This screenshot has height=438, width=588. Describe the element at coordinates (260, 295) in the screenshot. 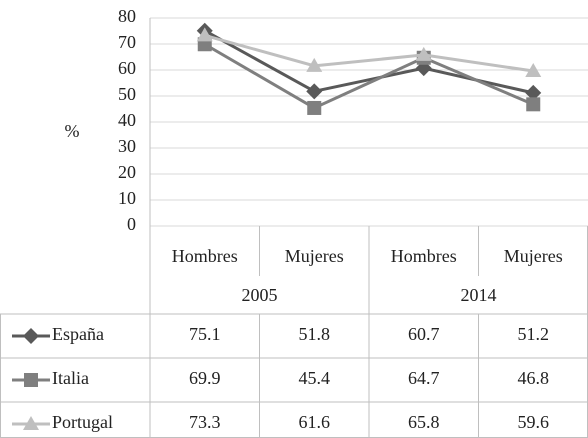

I see `group-label: 2005` at that location.